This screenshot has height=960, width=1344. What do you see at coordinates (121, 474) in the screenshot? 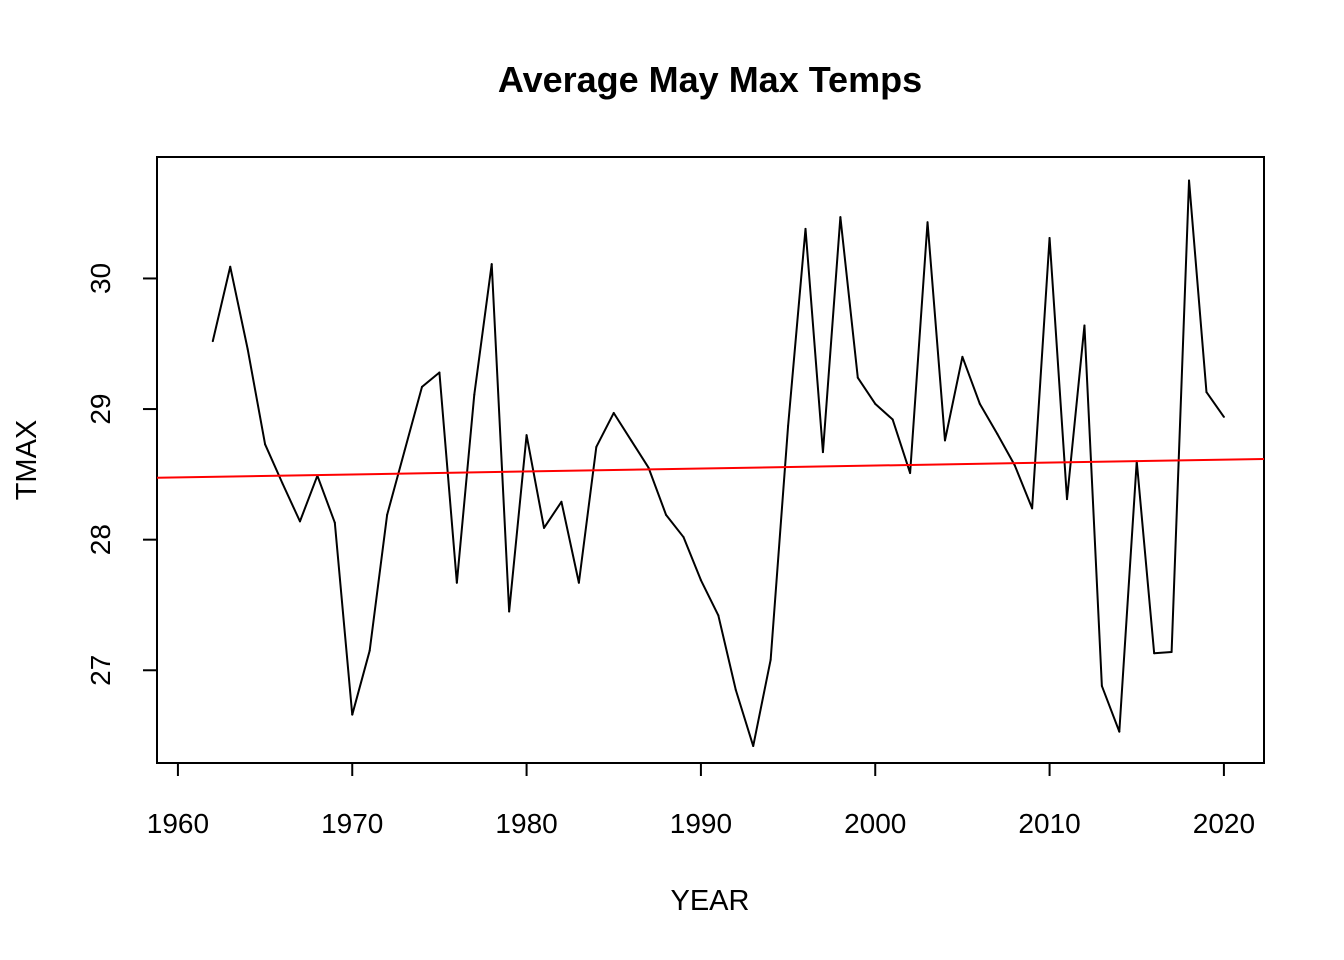
I see `y-axis: 27 28 29 30` at bounding box center [121, 474].